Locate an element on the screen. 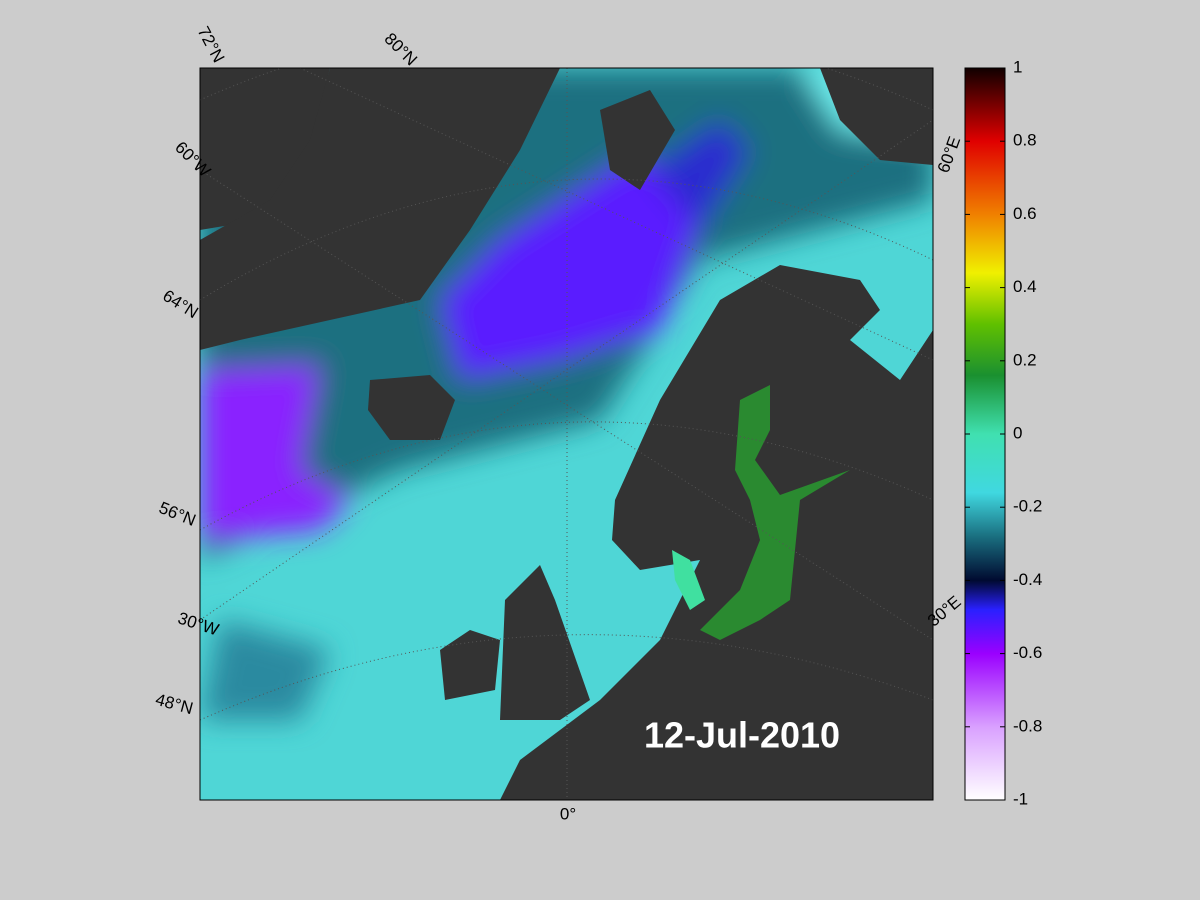  graticule-label: 60°E is located at coordinates (949, 154).